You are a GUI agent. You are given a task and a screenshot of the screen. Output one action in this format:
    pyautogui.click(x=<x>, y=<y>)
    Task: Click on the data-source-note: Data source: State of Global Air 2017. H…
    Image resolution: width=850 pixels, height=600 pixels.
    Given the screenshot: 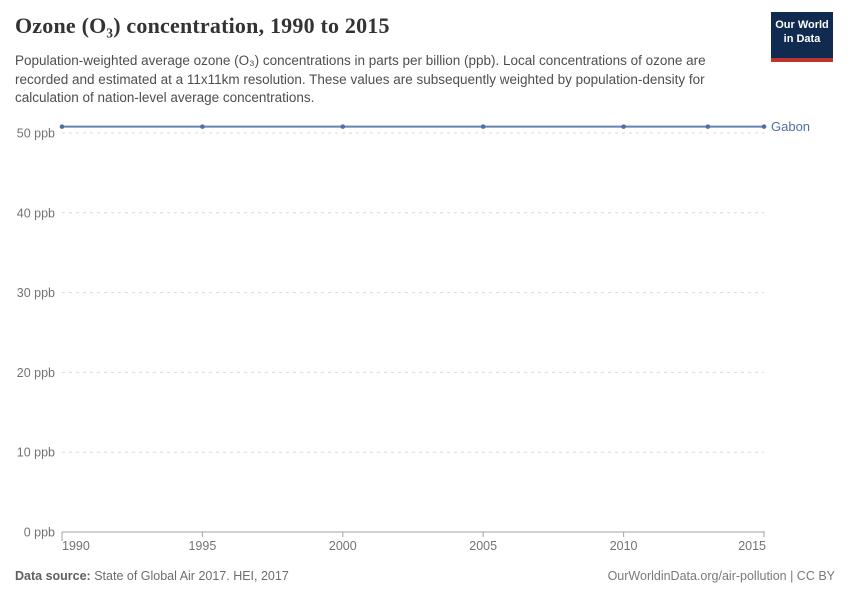 What is the action you would take?
    pyautogui.click(x=152, y=576)
    